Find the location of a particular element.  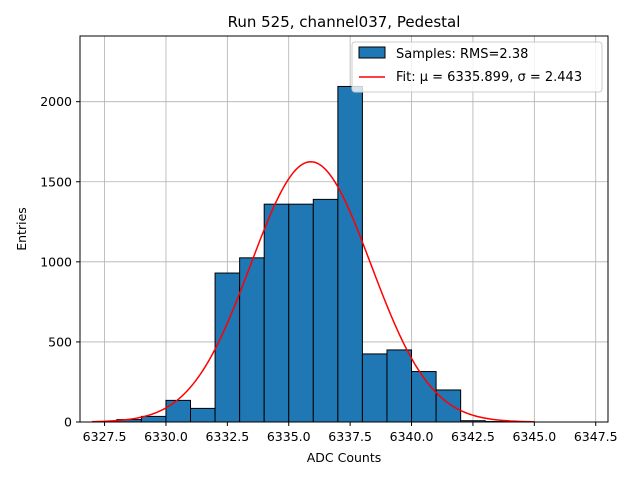

y-tick-label: 1500 is located at coordinates (56, 181).